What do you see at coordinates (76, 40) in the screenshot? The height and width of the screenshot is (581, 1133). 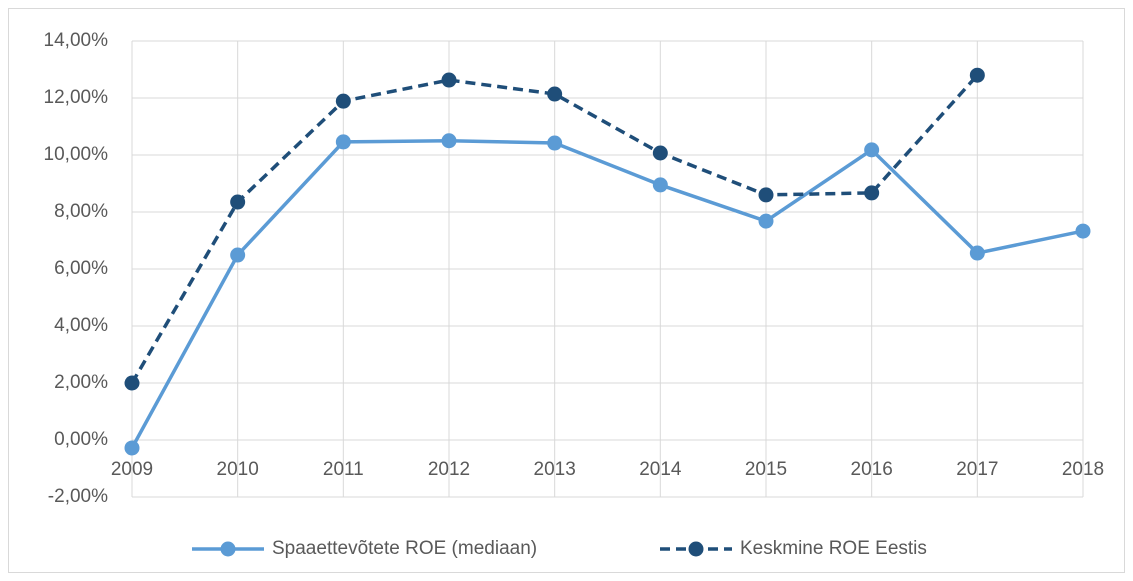 I see `y-tick-label: 14,00%` at bounding box center [76, 40].